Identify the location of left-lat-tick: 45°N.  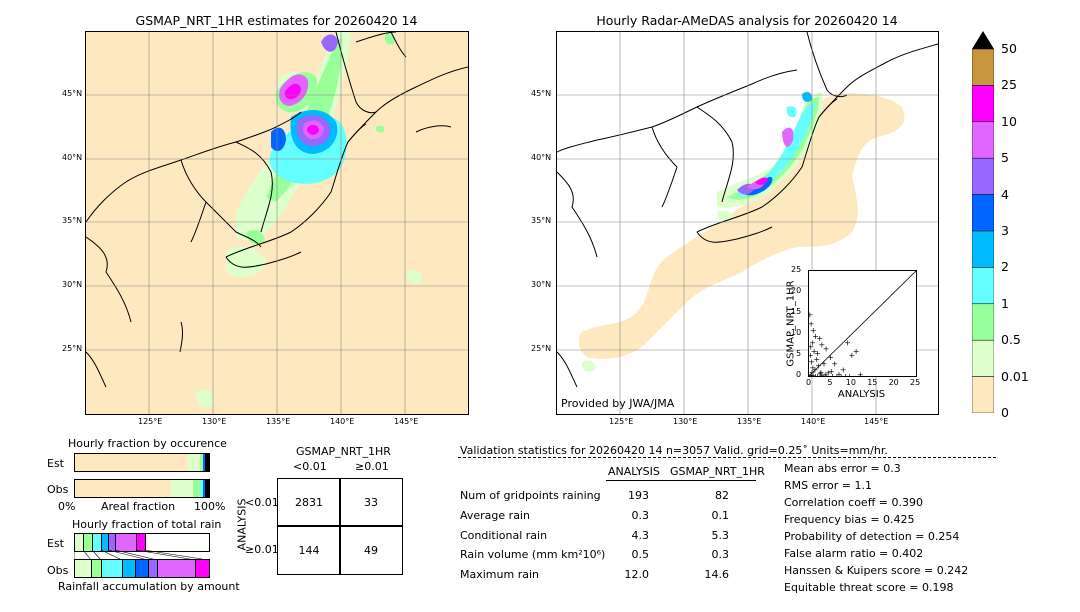
(72, 93).